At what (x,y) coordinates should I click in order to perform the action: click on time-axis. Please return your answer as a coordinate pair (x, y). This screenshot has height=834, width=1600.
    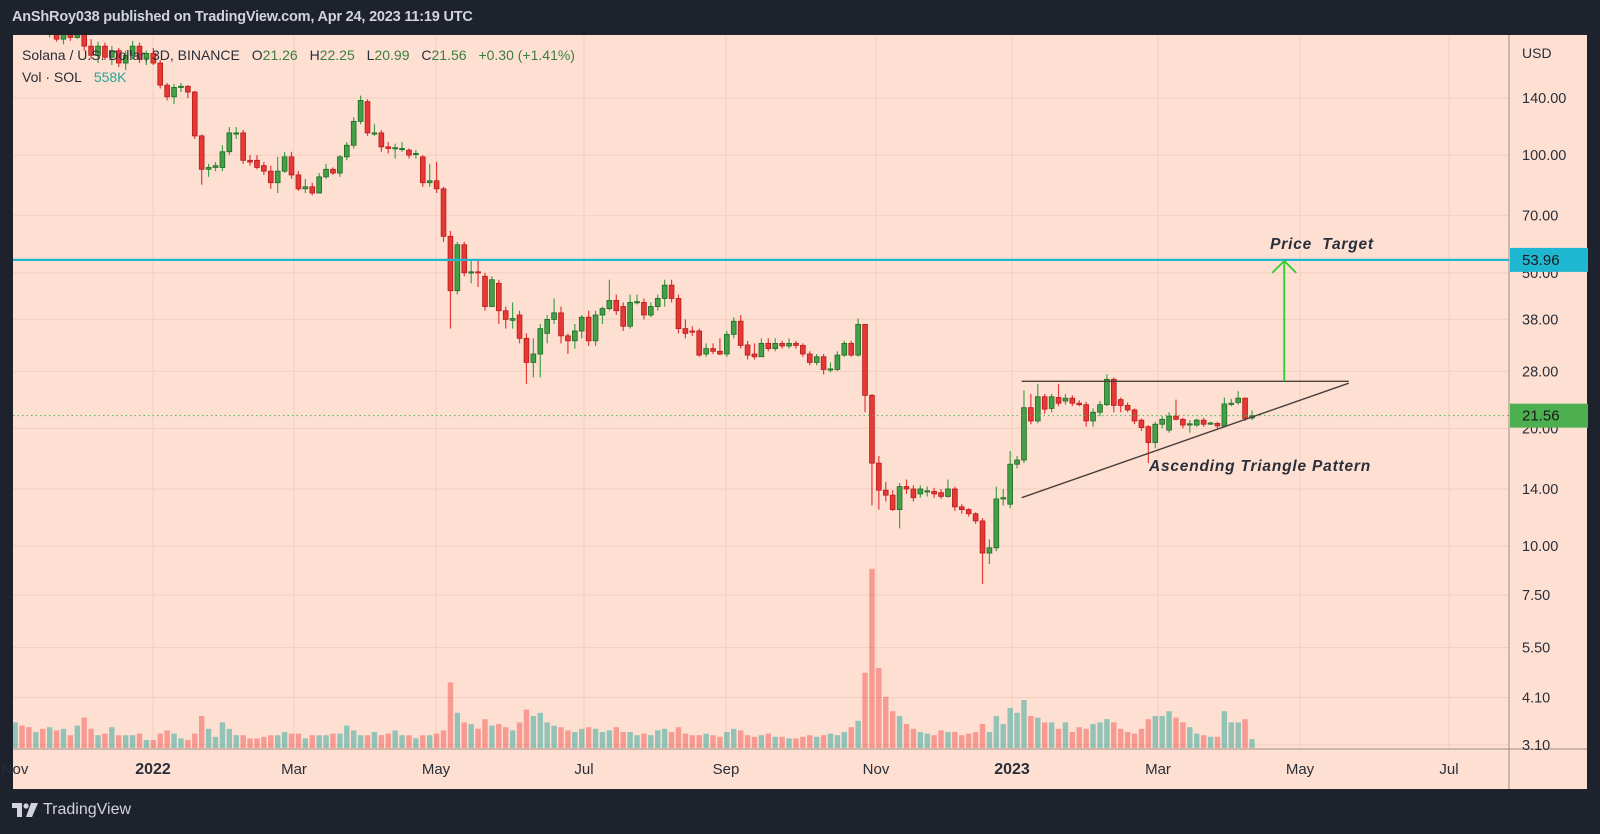
    Looking at the image, I should click on (761, 769).